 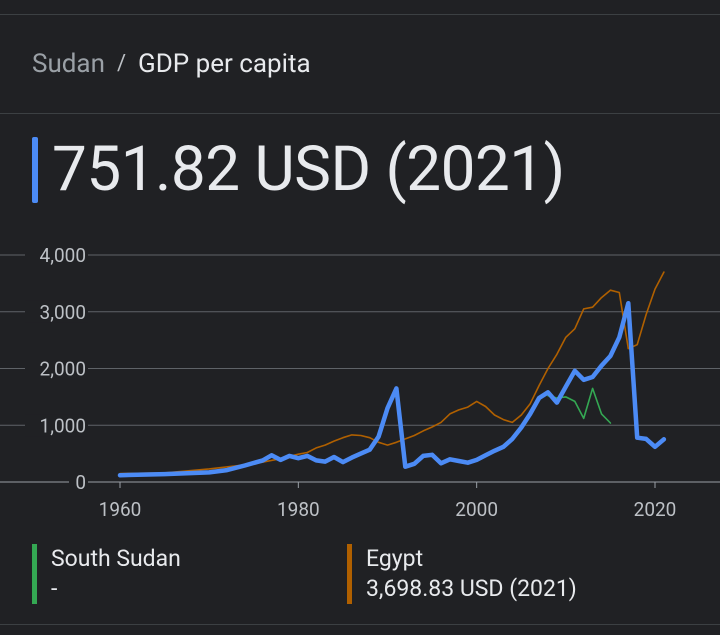 I want to click on top-divider, so click(x=360, y=14).